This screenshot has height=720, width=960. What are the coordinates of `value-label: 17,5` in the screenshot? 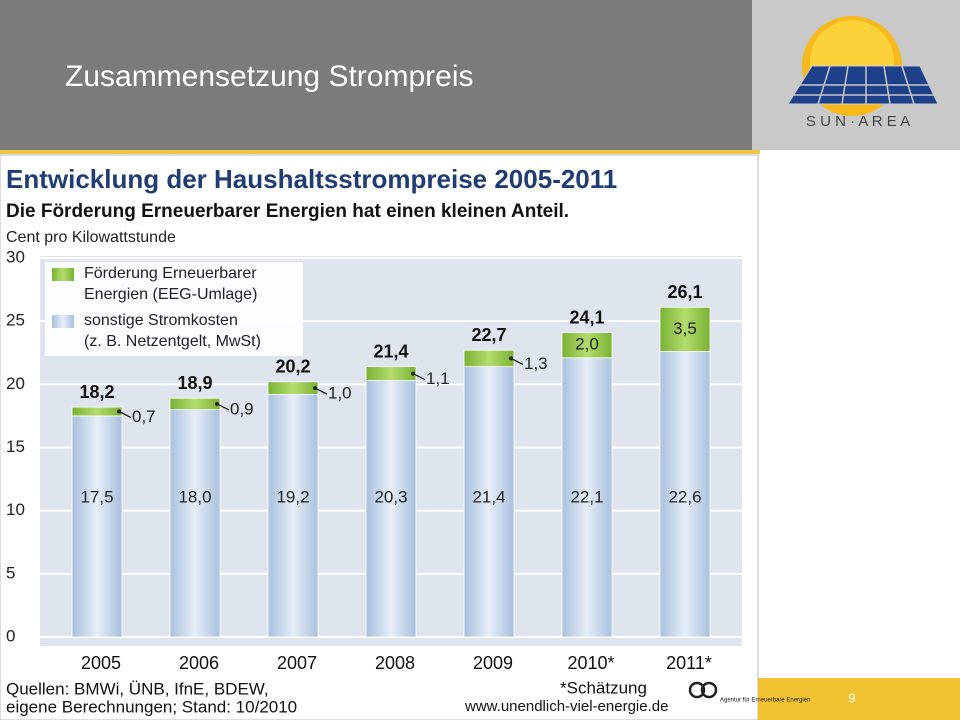 It's located at (96, 496).